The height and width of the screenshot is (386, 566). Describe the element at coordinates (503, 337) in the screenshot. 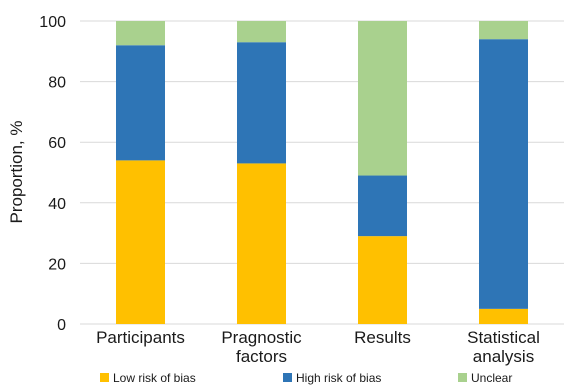

I see `x-category-label: Statistical` at that location.